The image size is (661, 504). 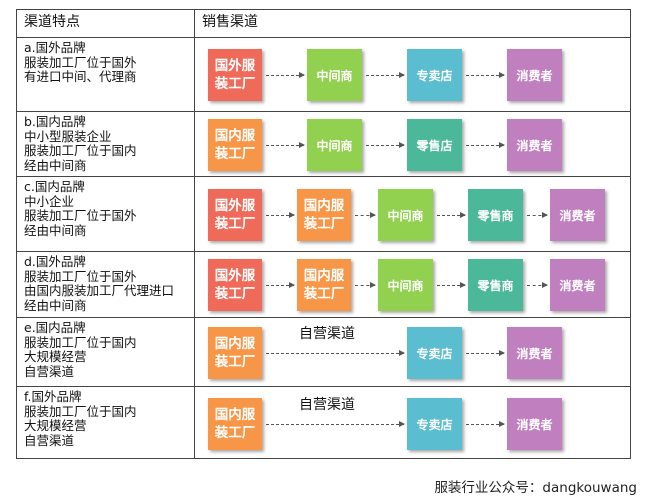 I want to click on description-line: 中小型服装企业, so click(x=68, y=136).